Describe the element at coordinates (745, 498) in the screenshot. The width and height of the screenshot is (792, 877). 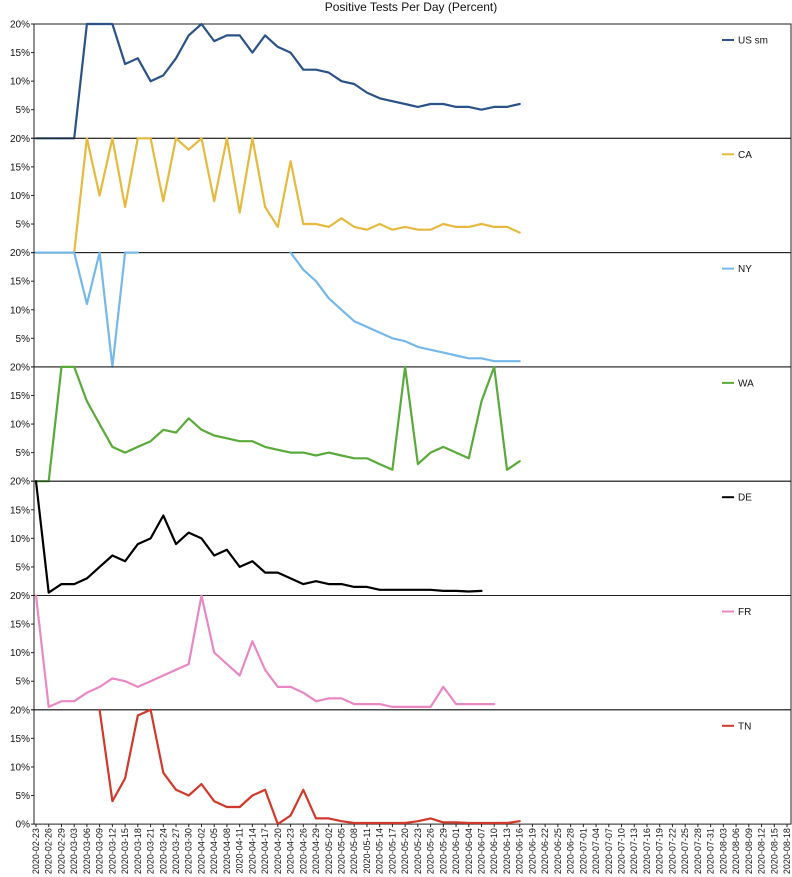
I see `legend-label: DE` at that location.